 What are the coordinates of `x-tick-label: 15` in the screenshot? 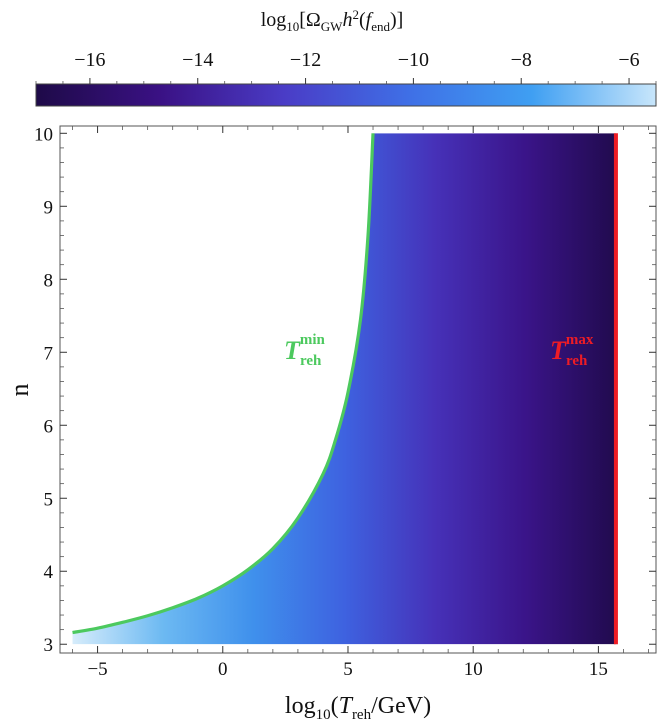 It's located at (598, 669).